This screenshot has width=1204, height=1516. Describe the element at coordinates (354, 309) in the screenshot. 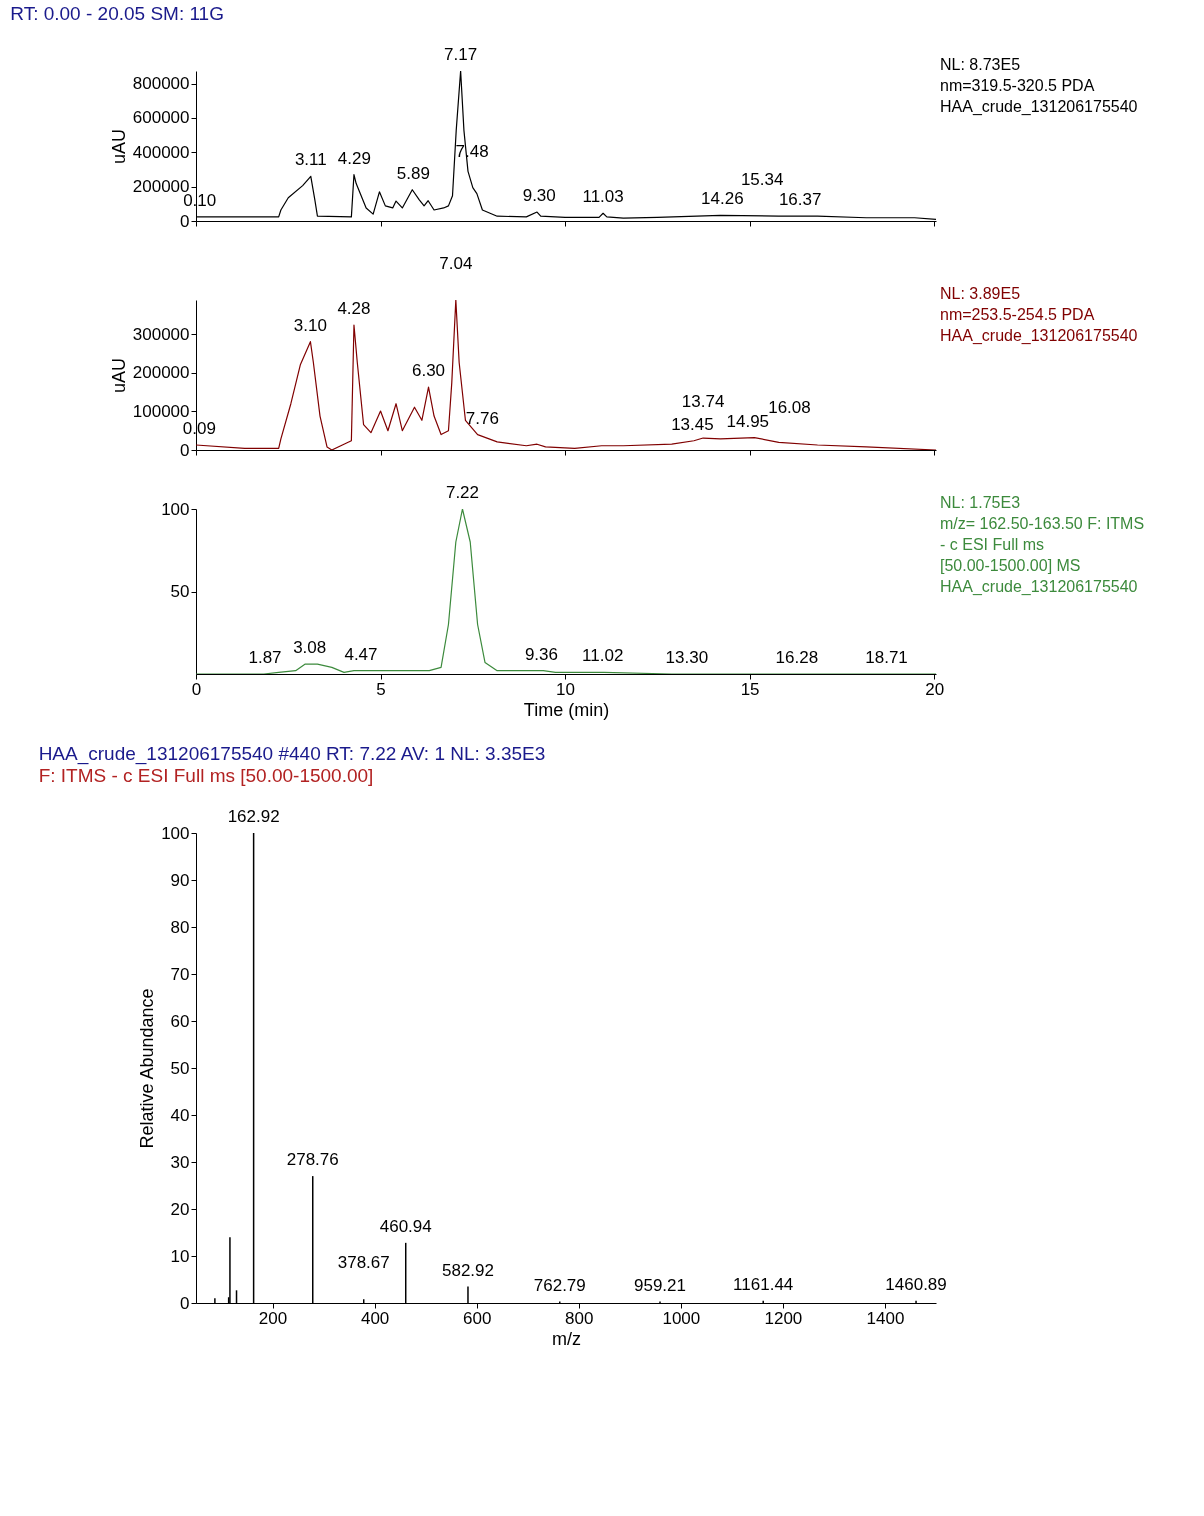

I see `annotation: 4.28` at that location.